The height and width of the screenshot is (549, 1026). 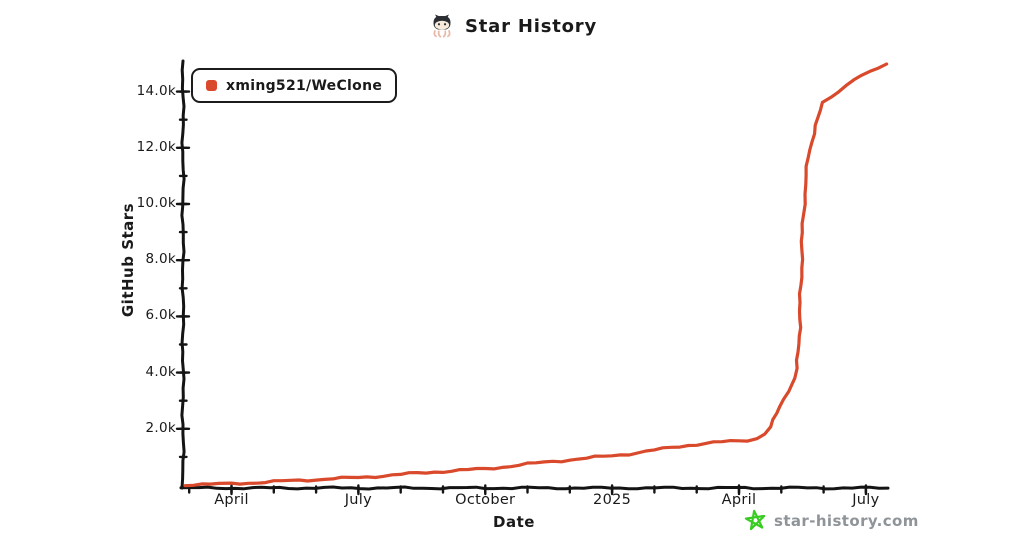 I want to click on page-title: Star History, so click(x=531, y=26).